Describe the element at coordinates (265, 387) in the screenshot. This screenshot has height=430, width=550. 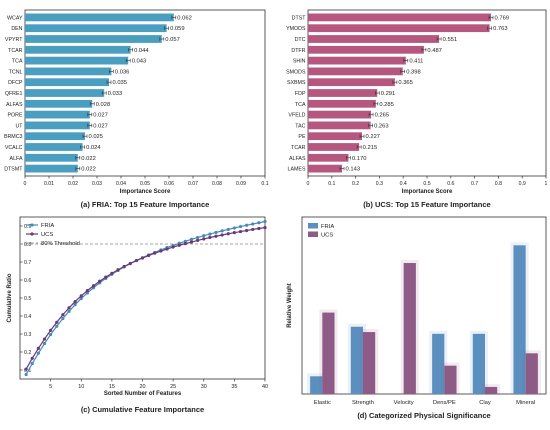
I see `cumulative-x-tick-label: 40` at that location.